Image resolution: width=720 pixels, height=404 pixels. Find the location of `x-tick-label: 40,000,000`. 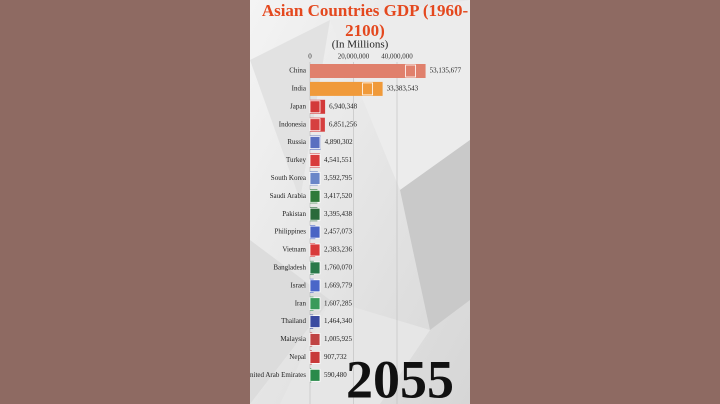

x-tick-label: 40,000,000 is located at coordinates (397, 57).